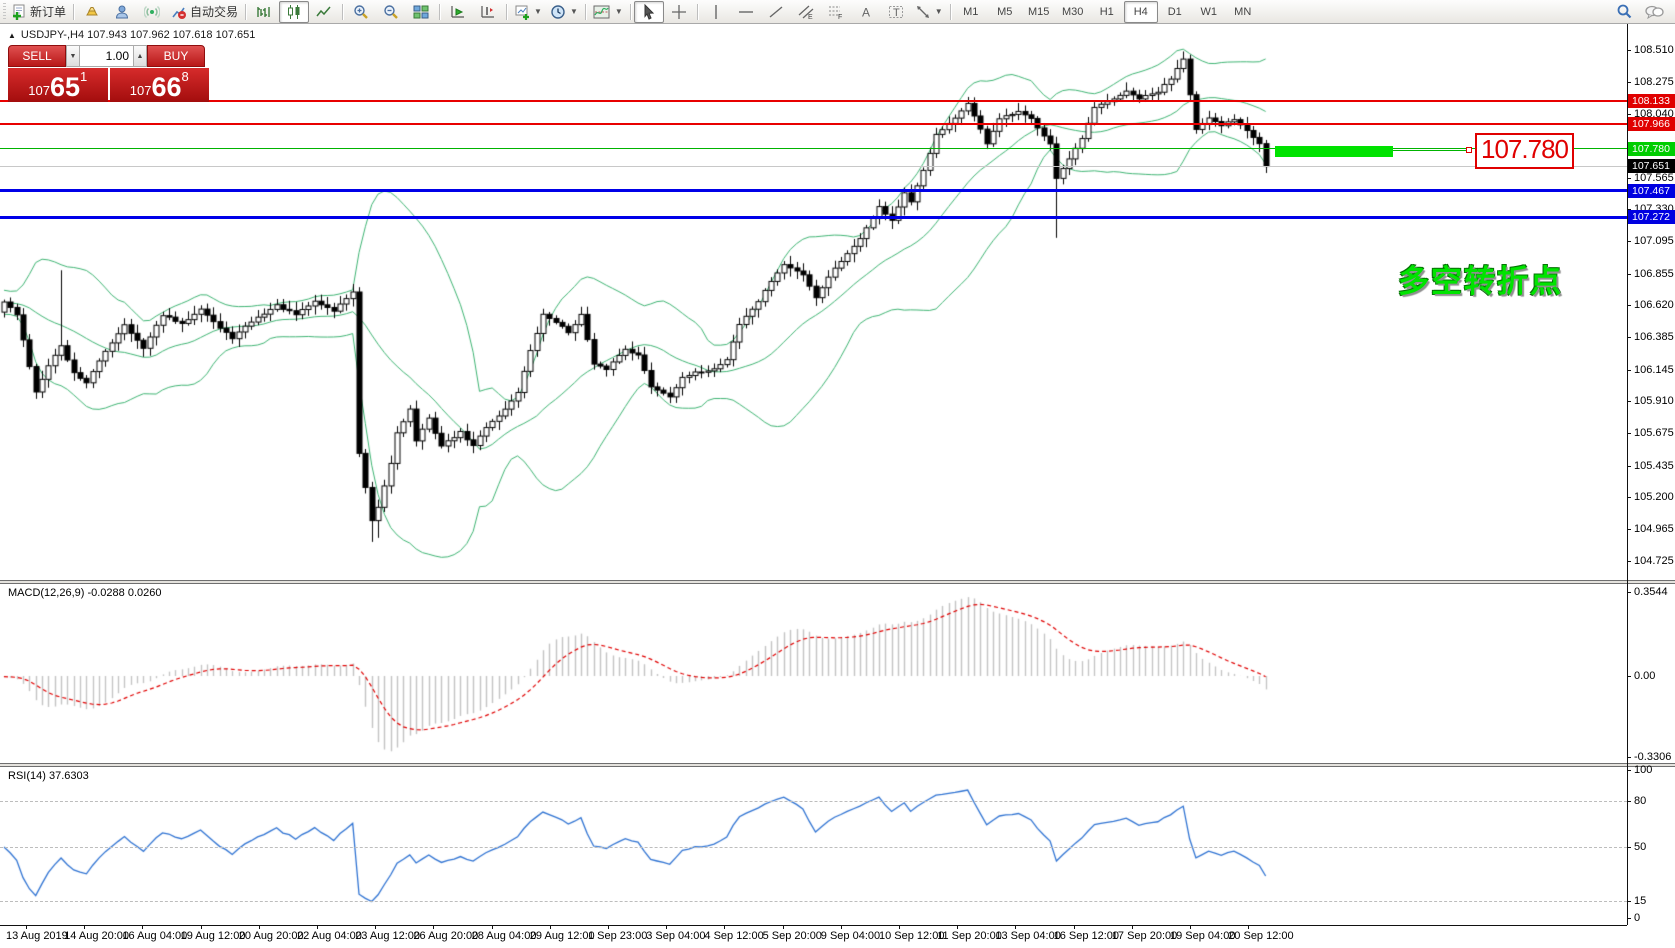  Describe the element at coordinates (1654, 497) in the screenshot. I see `price-axis-label: 105.200` at that location.